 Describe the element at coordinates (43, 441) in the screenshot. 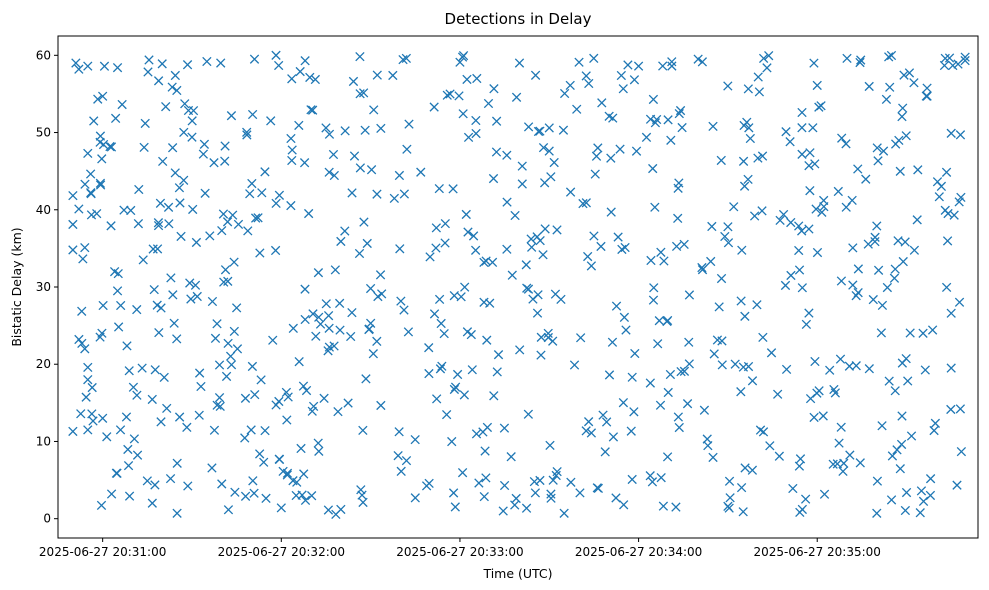

I see `y-tick-label: 10` at that location.